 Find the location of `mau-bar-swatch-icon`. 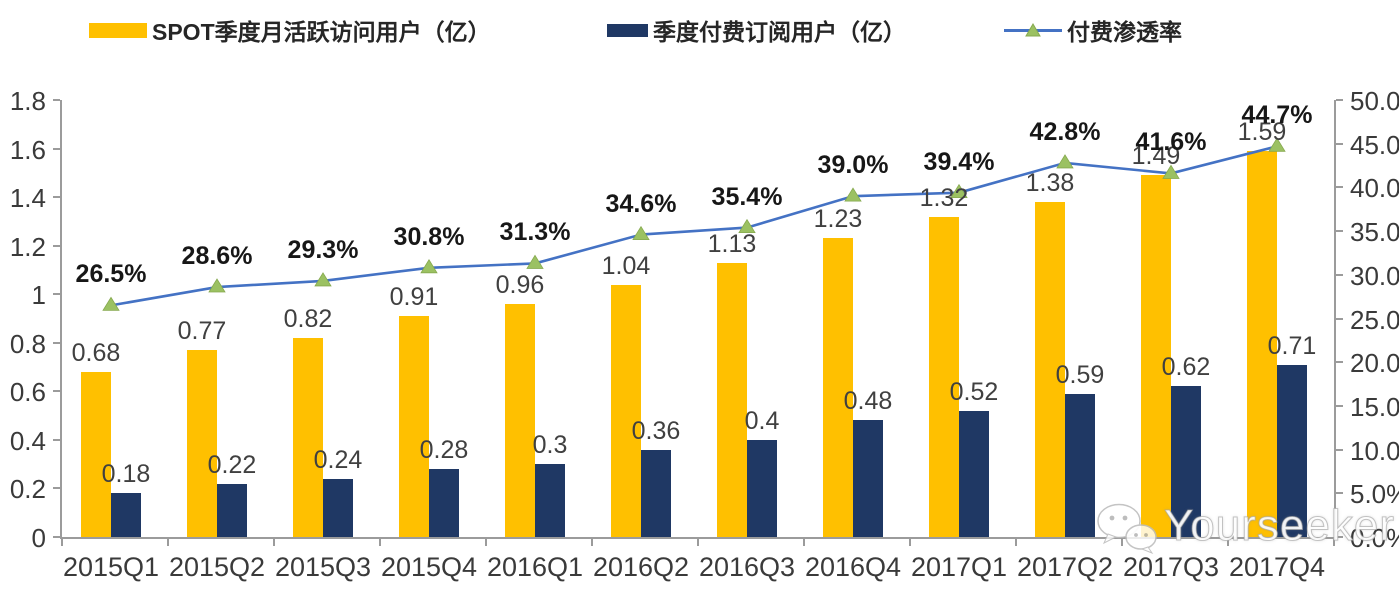

mau-bar-swatch-icon is located at coordinates (118, 30).